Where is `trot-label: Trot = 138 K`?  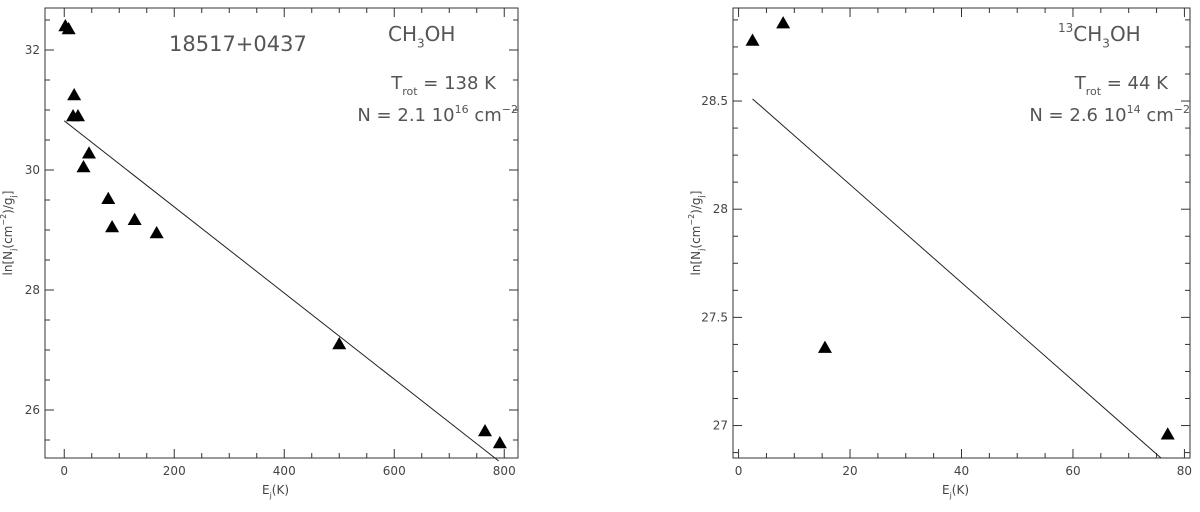 trot-label: Trot = 138 K is located at coordinates (443, 85).